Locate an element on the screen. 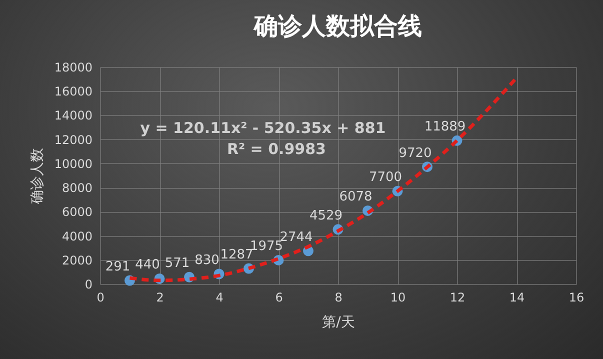 The height and width of the screenshot is (359, 603). chart-title: 确诊人数拟合线 is located at coordinates (337, 26).